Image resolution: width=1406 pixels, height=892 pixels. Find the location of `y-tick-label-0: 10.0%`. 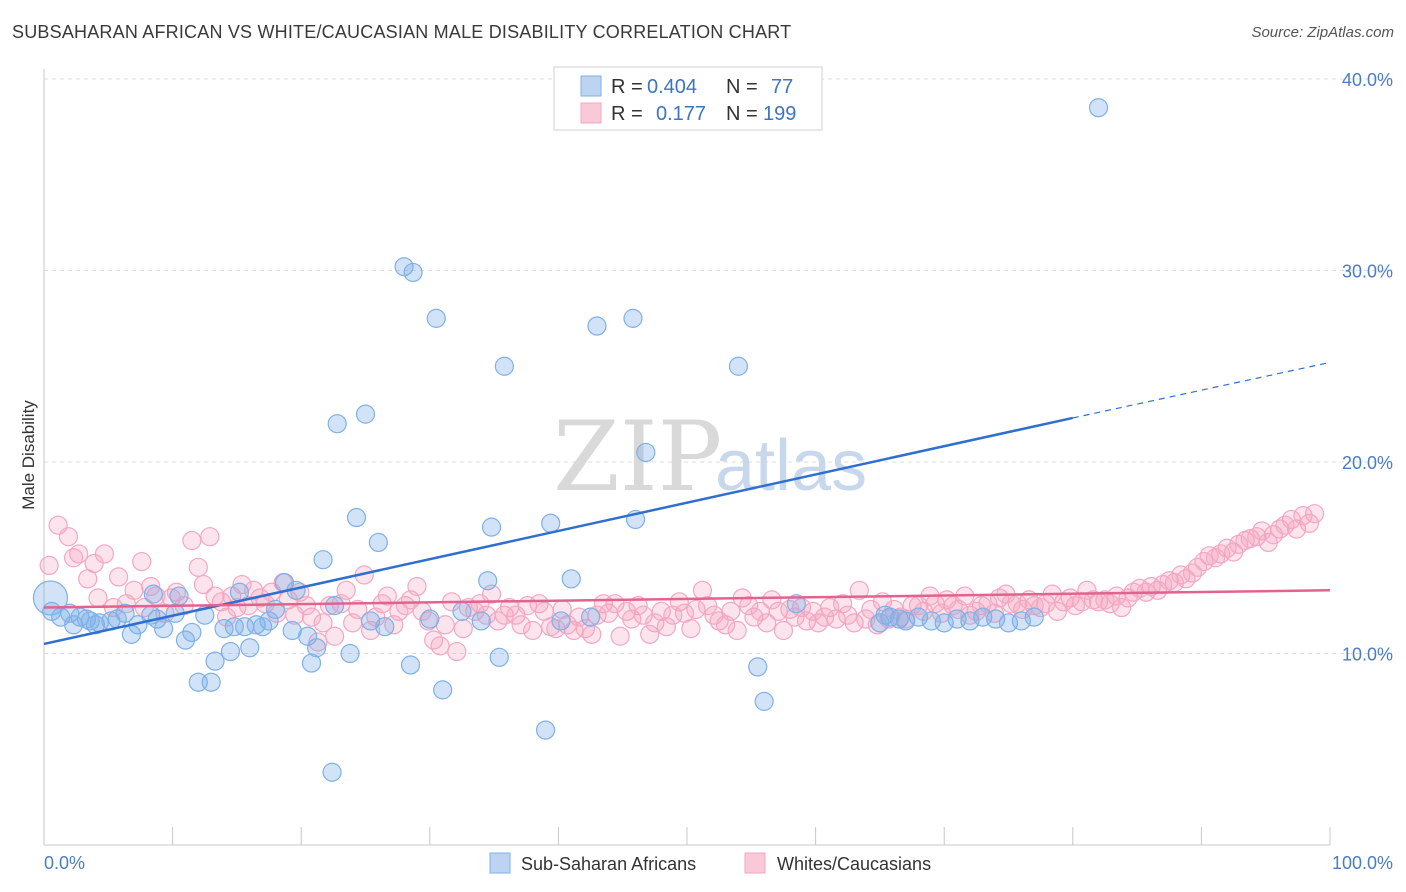

y-tick-label-0: 10.0% is located at coordinates (1367, 655).